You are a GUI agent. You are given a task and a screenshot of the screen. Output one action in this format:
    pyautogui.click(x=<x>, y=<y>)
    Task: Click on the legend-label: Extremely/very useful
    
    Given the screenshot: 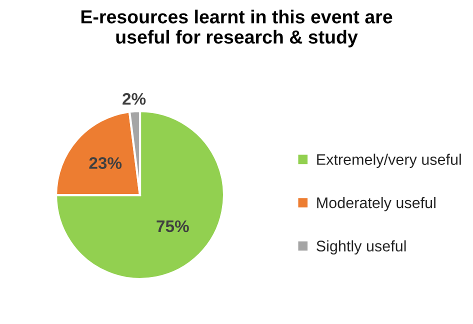 What is the action you would take?
    pyautogui.click(x=389, y=161)
    